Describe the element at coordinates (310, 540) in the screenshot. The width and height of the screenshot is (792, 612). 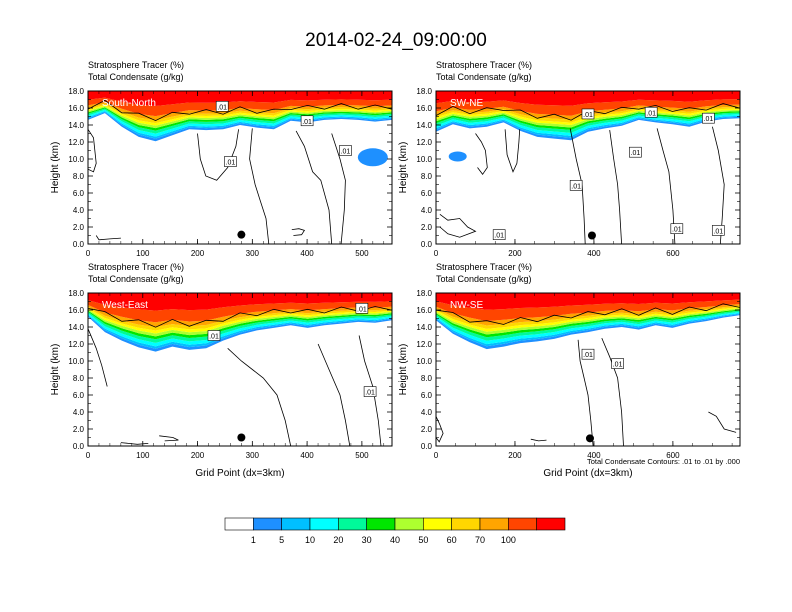
I see `colorbar-label: 10` at that location.